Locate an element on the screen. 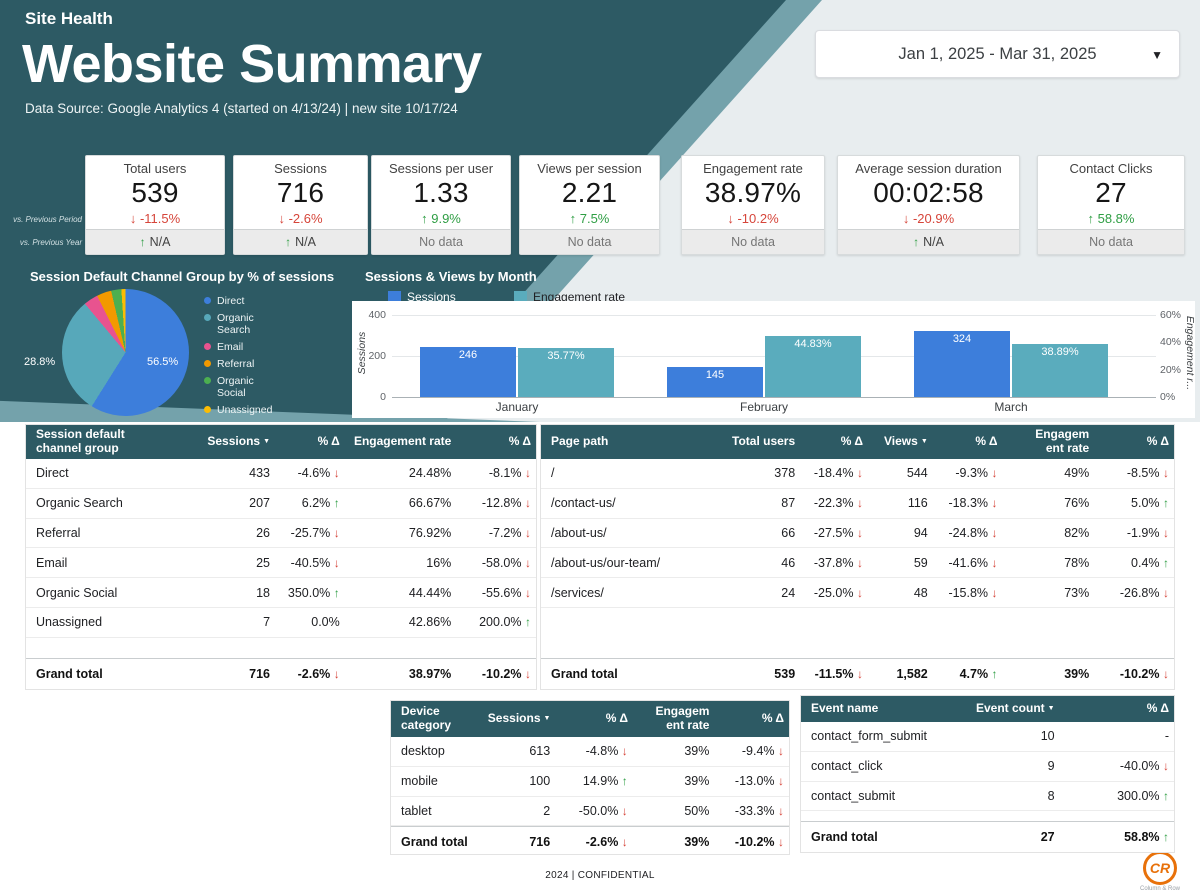 The image size is (1200, 895). table-cell: 27 is located at coordinates (1047, 837).